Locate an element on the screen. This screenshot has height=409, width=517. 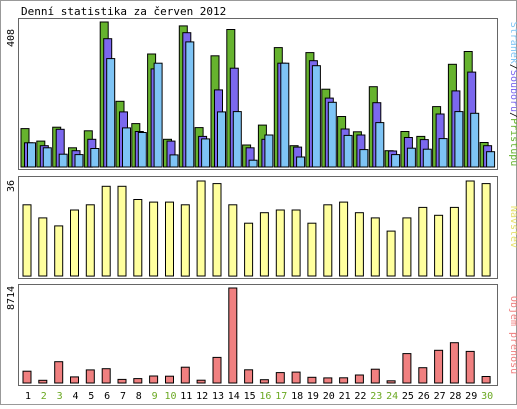
day-label: 11 is located at coordinates (186, 396).